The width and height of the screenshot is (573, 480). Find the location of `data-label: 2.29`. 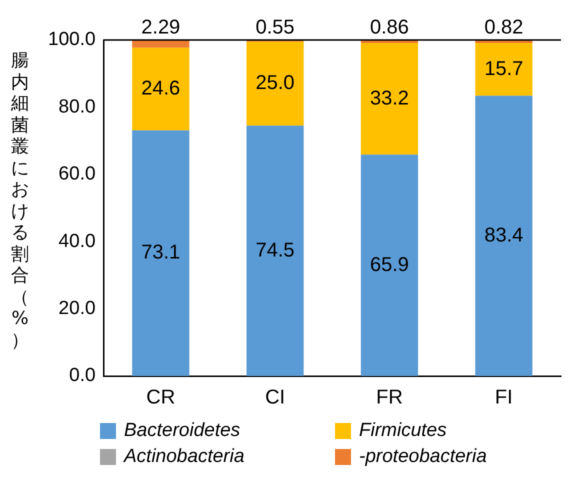

data-label: 2.29 is located at coordinates (160, 27).